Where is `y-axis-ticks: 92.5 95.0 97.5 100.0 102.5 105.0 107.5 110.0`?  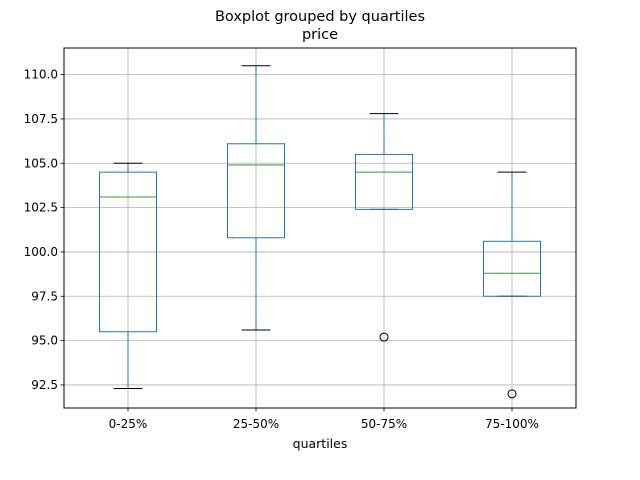
y-axis-ticks: 92.5 95.0 97.5 100.0 102.5 105.0 107.5 110.0 is located at coordinates (44, 230).